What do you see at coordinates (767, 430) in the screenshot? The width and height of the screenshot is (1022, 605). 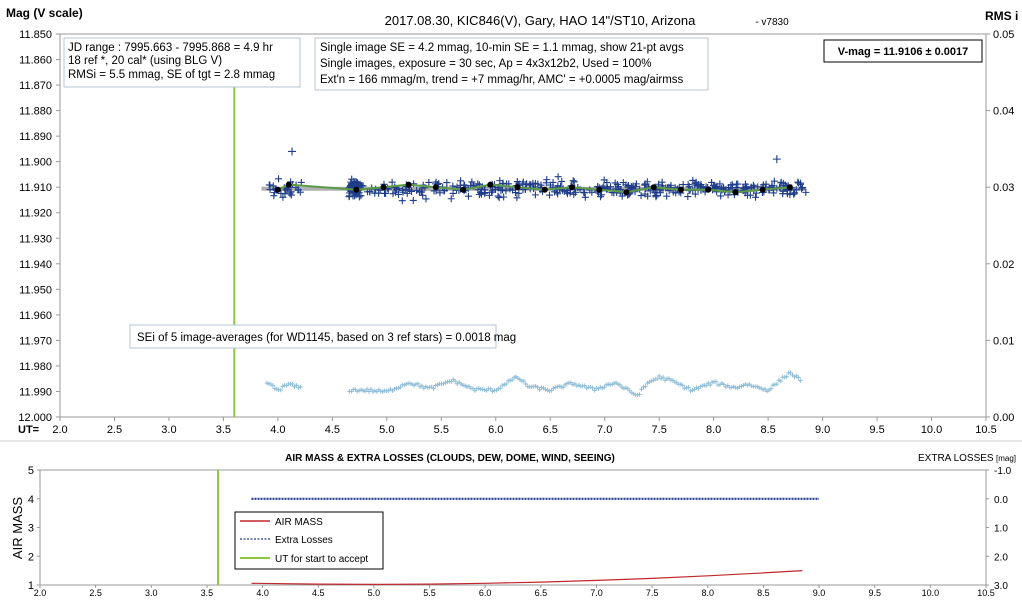 I see `x-tick-label: 8.5` at bounding box center [767, 430].